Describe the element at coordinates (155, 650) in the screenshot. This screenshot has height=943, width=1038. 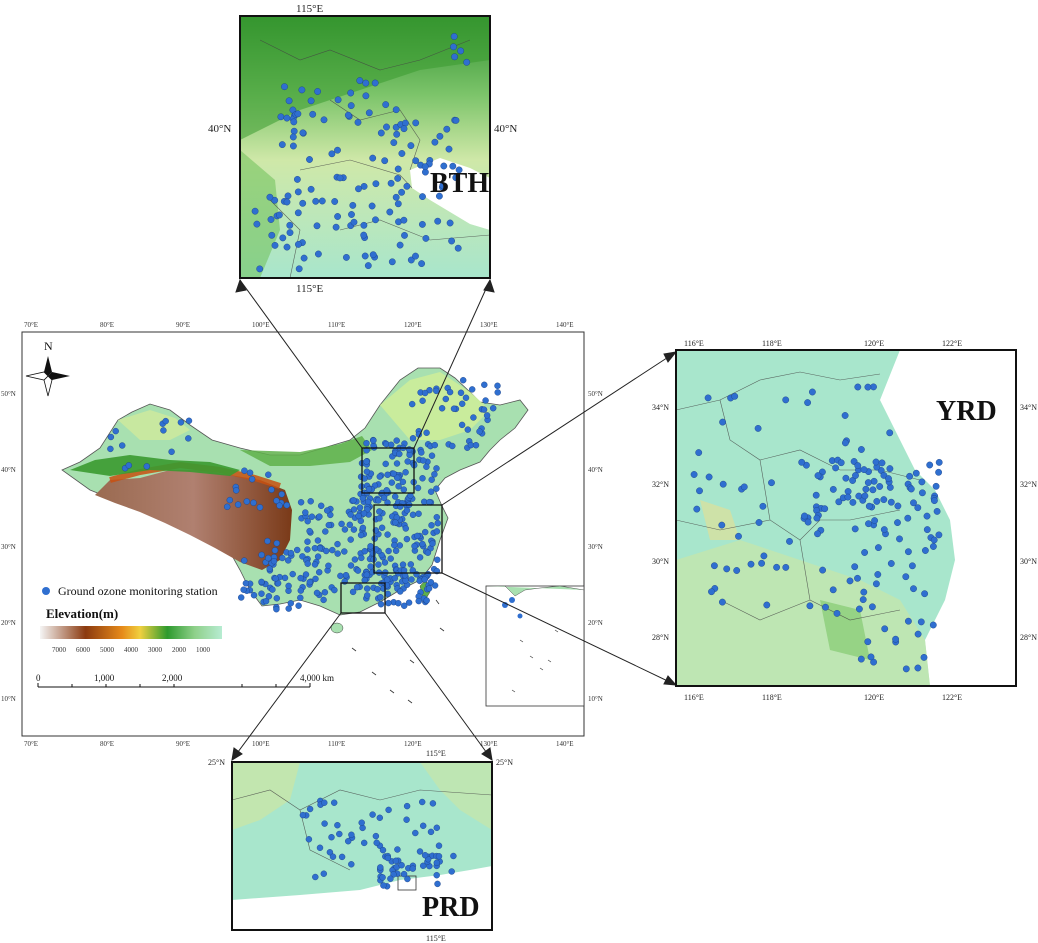
I see `elev-tick: 3000` at that location.